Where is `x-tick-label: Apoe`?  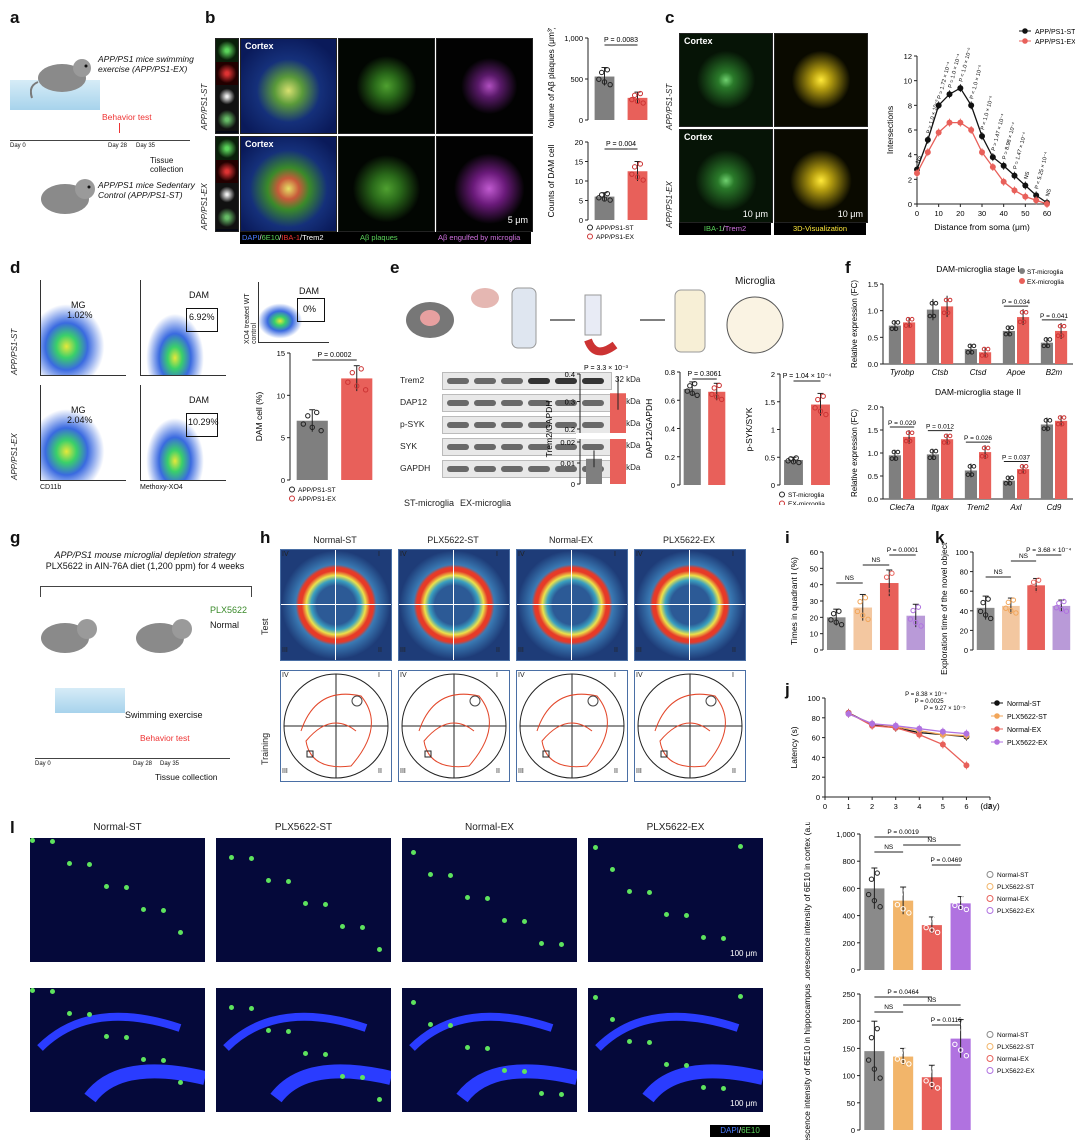
x-tick-label: Apoe is located at coordinates (1016, 372).